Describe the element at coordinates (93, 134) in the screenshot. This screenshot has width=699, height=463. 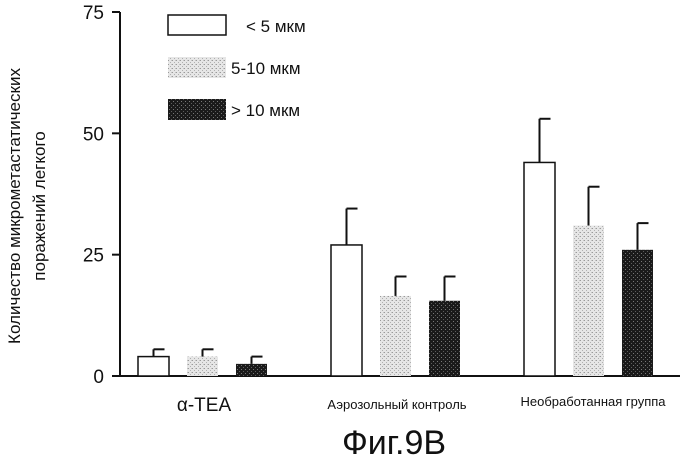
I see `y-tick-label: 50` at that location.